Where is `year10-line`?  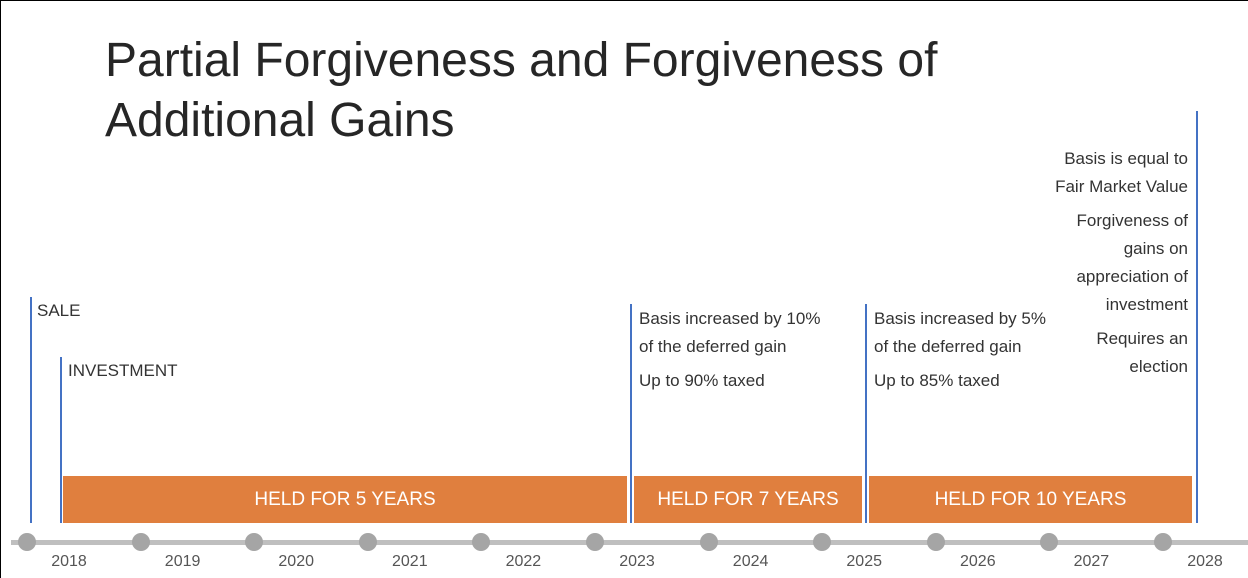
year10-line is located at coordinates (1197, 317).